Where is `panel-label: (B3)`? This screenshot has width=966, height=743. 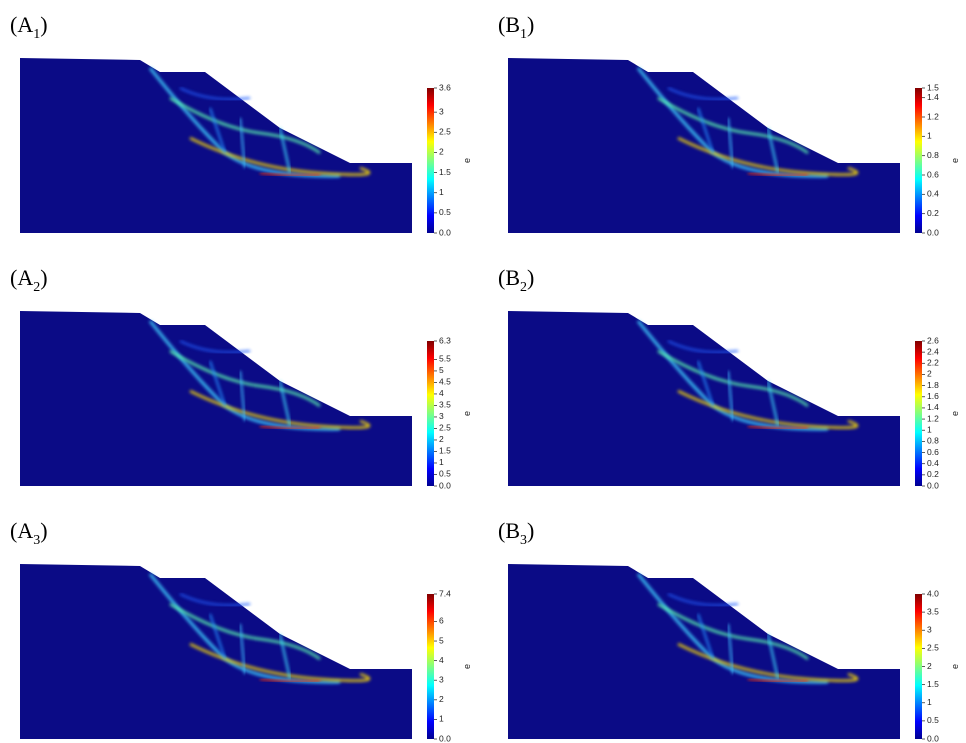
panel-label: (B3) is located at coordinates (516, 533).